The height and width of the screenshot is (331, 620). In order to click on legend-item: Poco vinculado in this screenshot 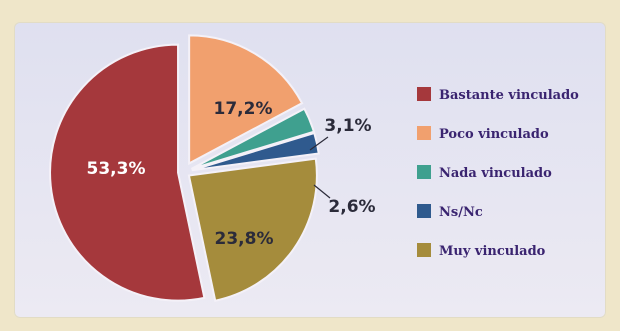, I will do `click(483, 134)`.